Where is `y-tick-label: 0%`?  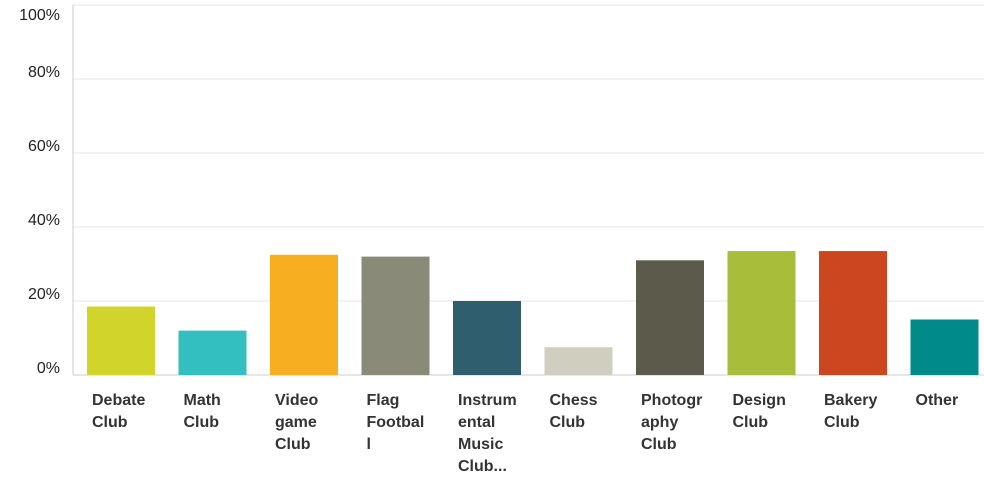
y-tick-label: 0% is located at coordinates (48, 368).